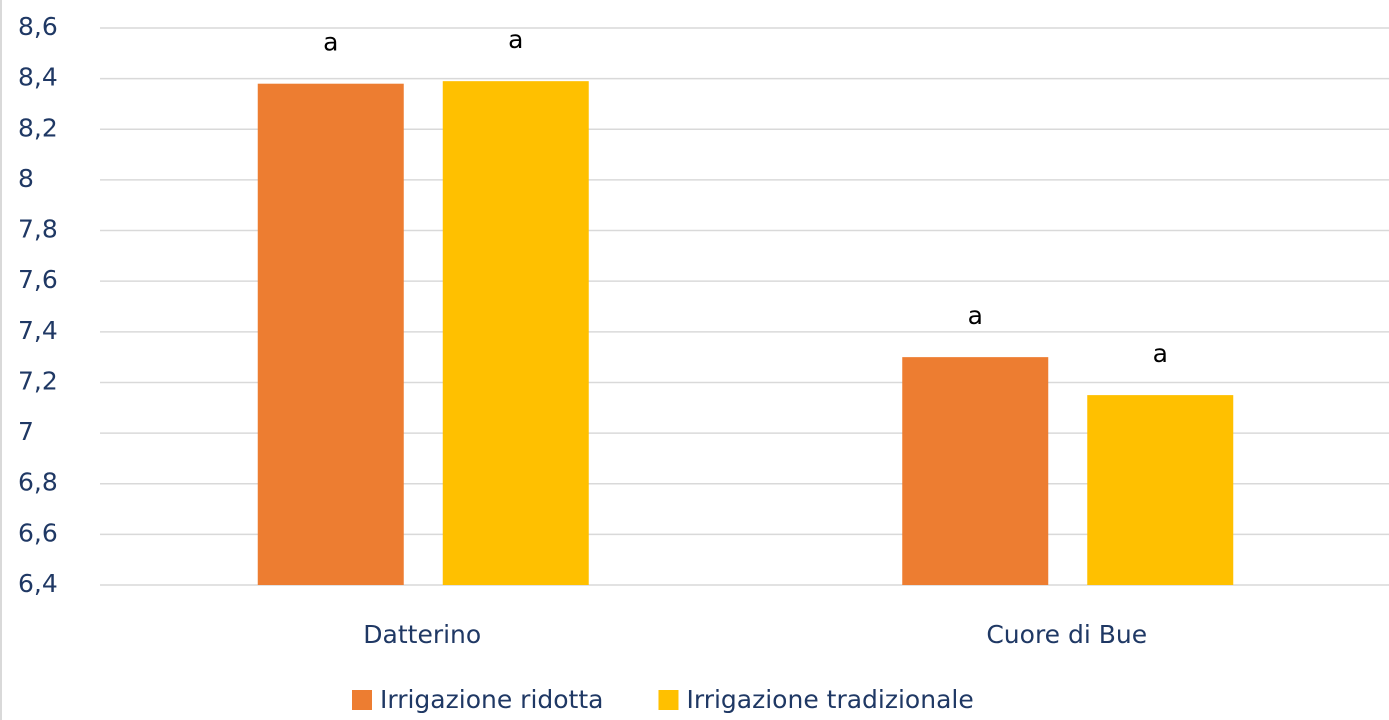 The width and height of the screenshot is (1389, 720). What do you see at coordinates (38, 127) in the screenshot?
I see `y-tick-label: 8,2` at bounding box center [38, 127].